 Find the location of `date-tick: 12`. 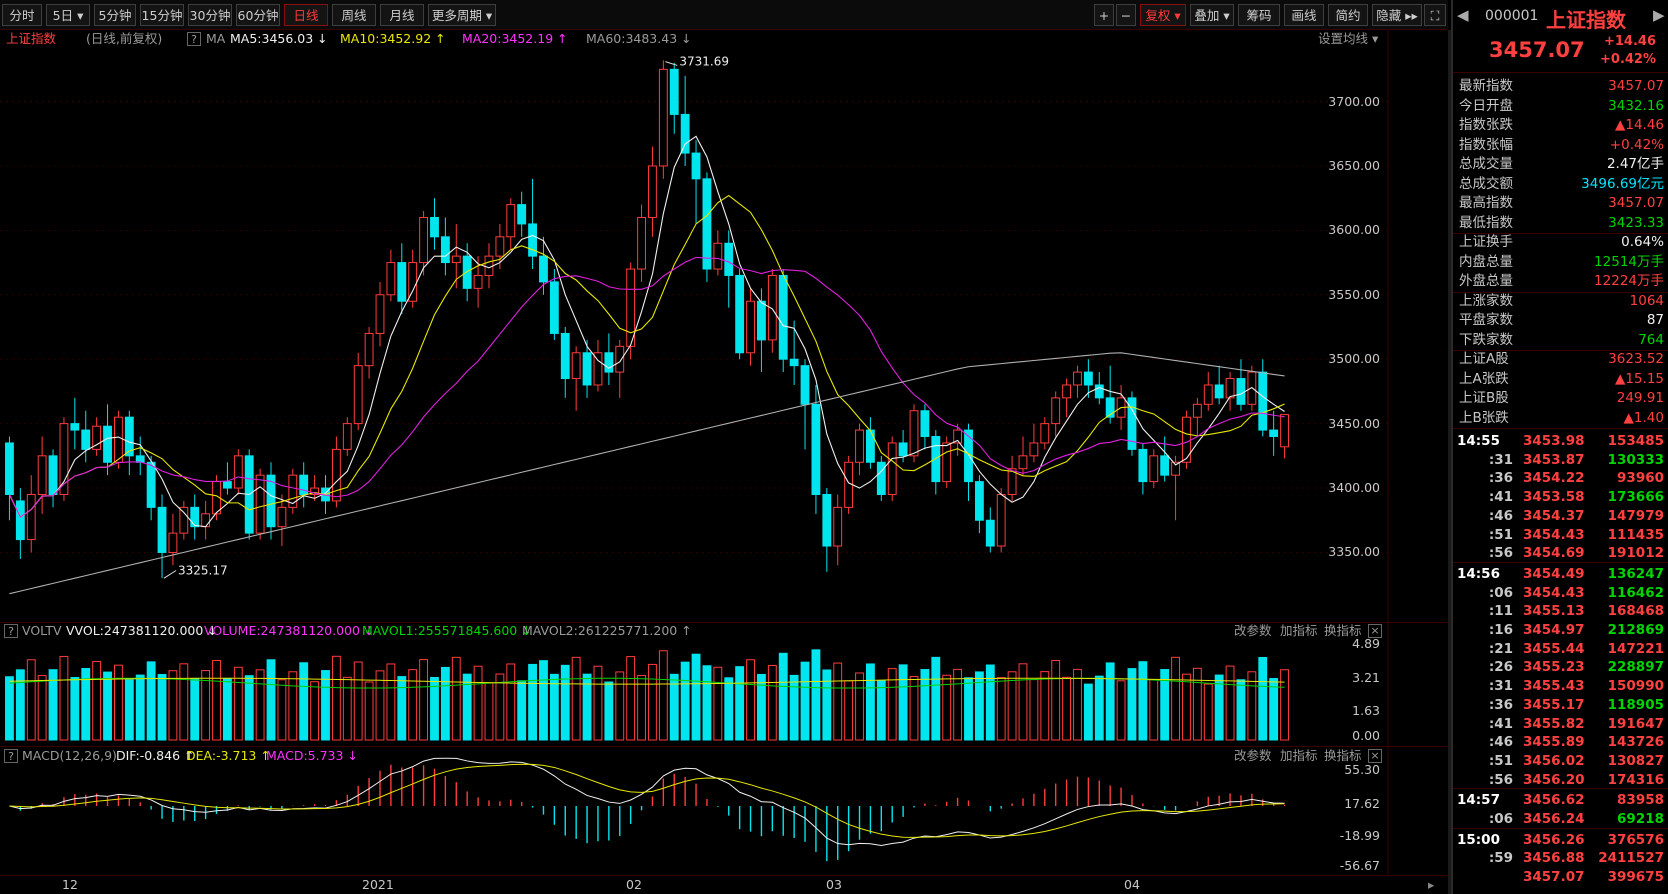

date-tick: 12 is located at coordinates (70, 884).